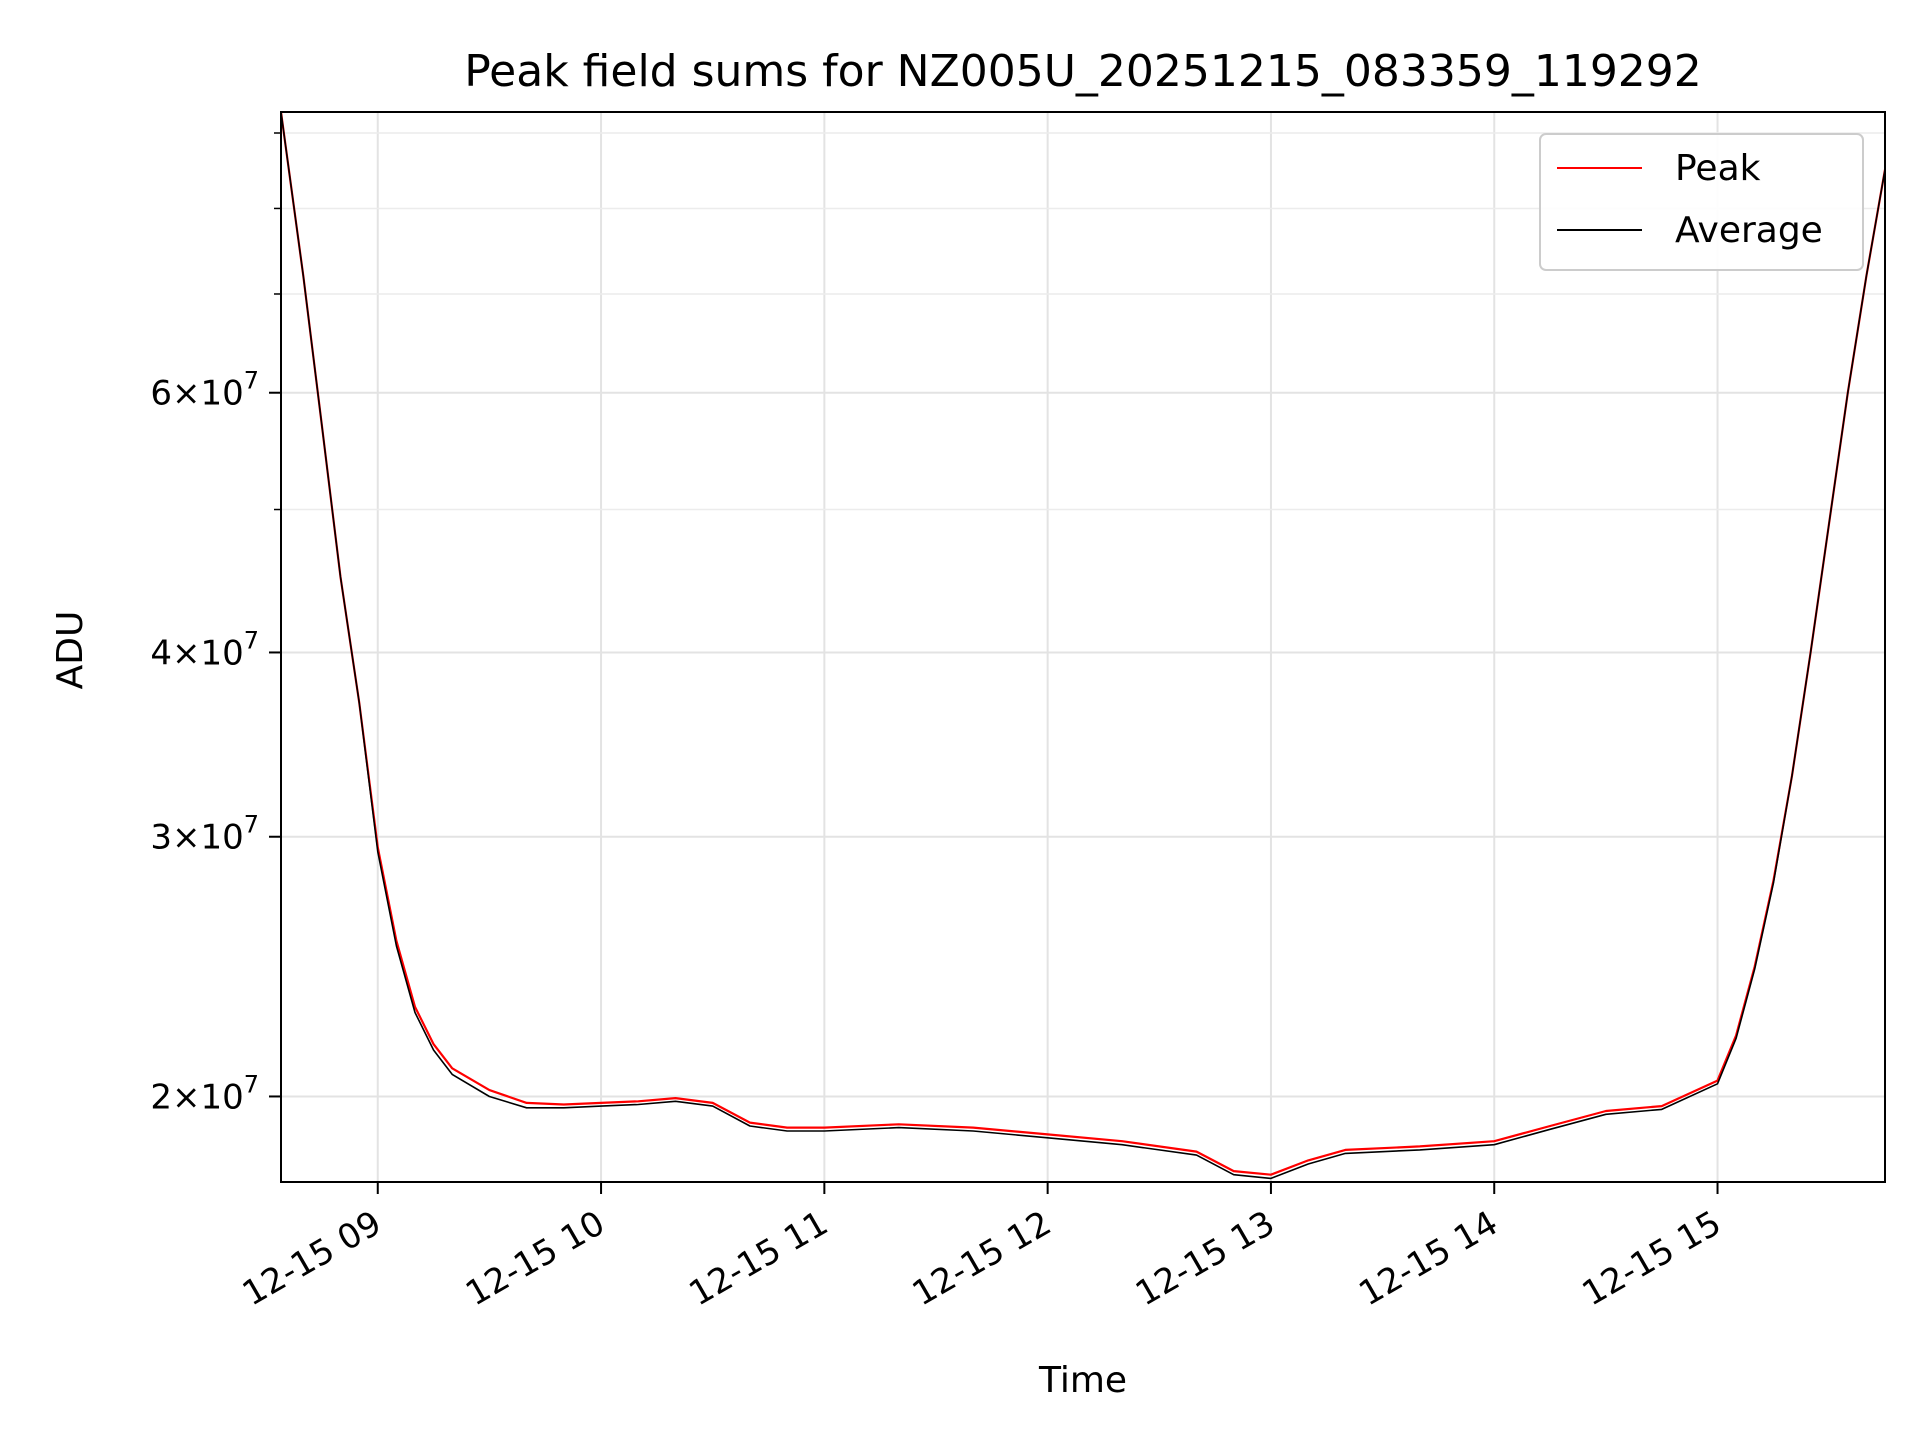 Image resolution: width=1920 pixels, height=1444 pixels. What do you see at coordinates (1749, 230) in the screenshot?
I see `legend-label: Average` at bounding box center [1749, 230].